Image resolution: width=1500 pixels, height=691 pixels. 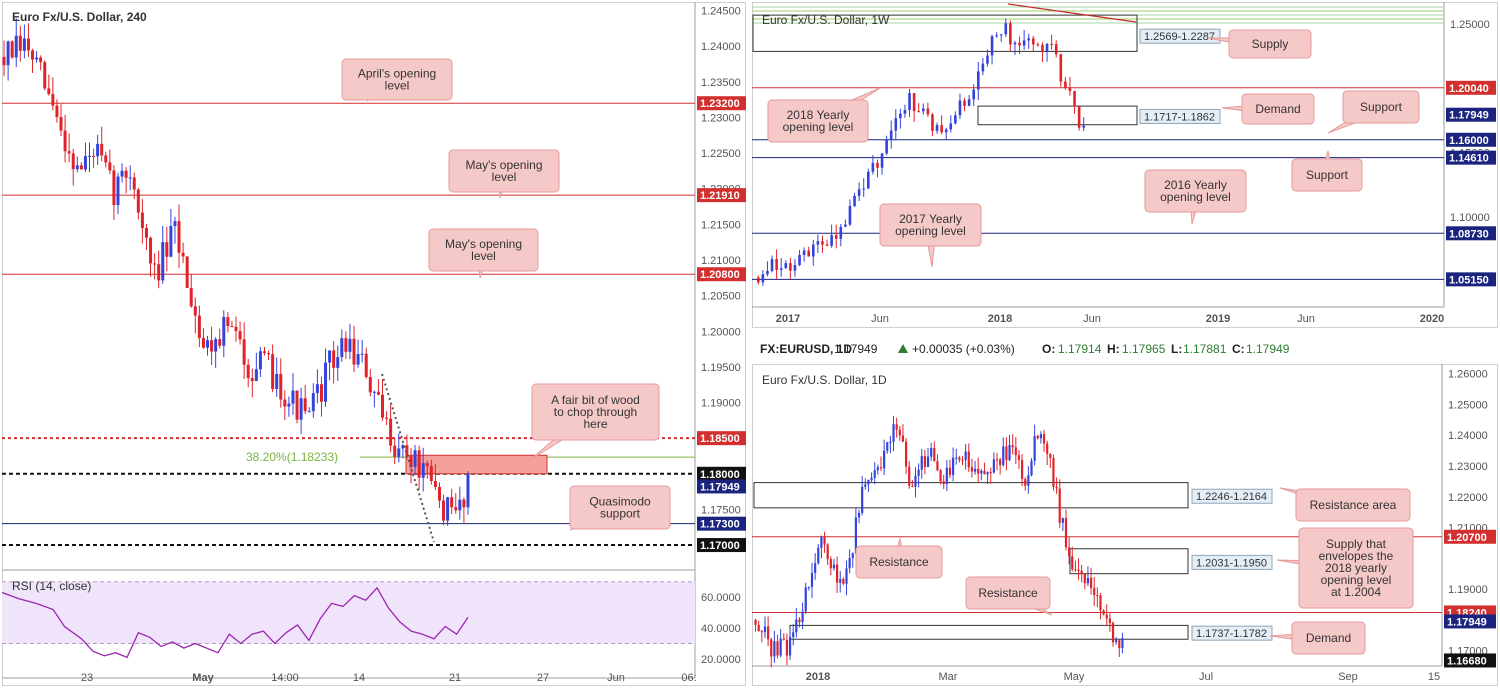 I want to click on weekly-zone-label: 1.2569-1.2287, so click(x=1179, y=37).